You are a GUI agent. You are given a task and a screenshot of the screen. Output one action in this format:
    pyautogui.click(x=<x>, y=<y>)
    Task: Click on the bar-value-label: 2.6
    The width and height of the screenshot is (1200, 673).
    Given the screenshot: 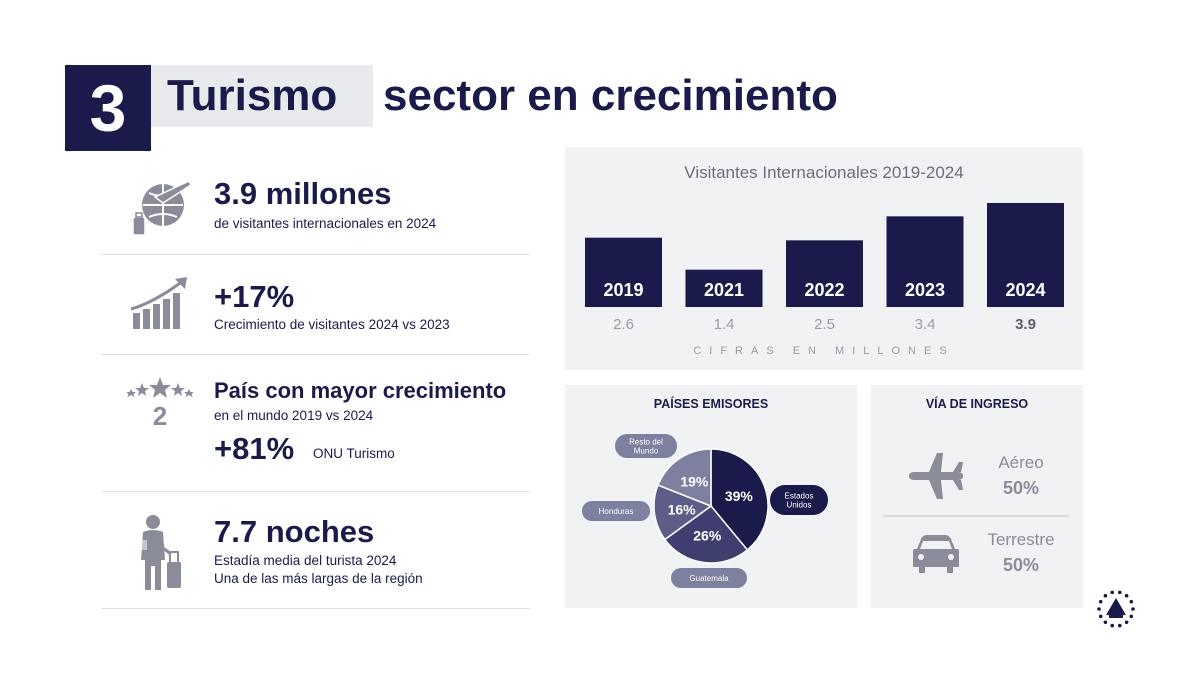 What is the action you would take?
    pyautogui.click(x=623, y=324)
    